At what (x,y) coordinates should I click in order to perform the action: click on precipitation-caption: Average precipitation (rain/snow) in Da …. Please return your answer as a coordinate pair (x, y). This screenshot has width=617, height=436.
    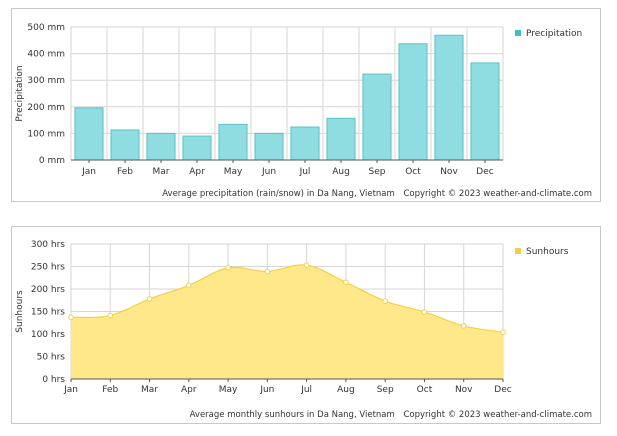
    Looking at the image, I should click on (278, 194).